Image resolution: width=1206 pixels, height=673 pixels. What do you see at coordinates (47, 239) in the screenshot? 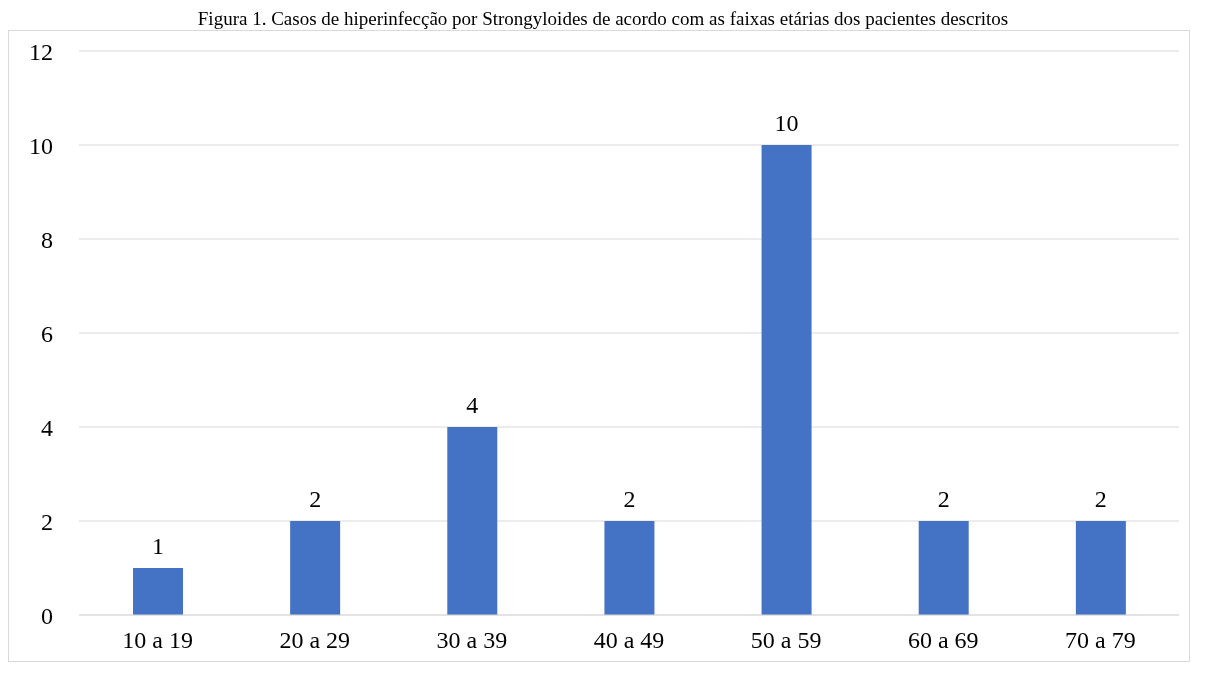
I see `y-tick-label: 8` at bounding box center [47, 239].